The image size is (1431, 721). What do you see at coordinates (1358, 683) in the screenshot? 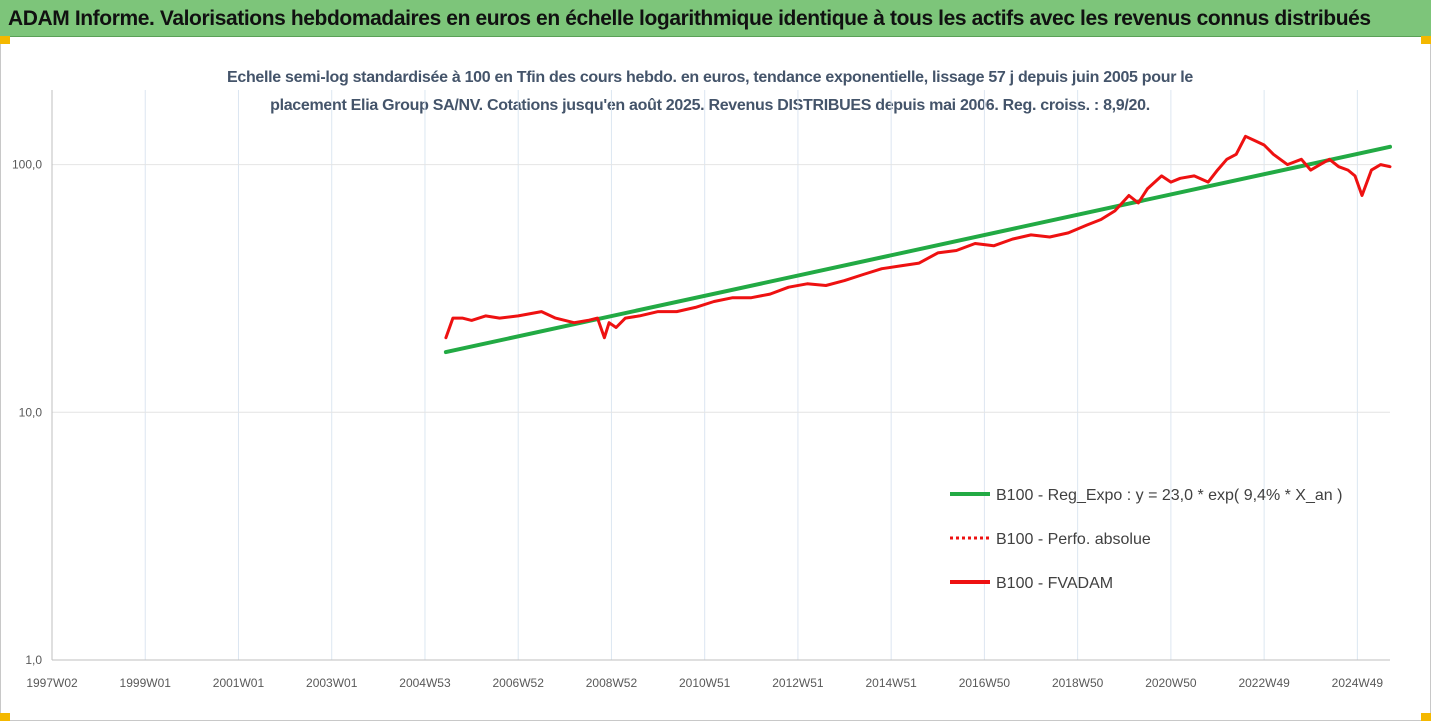
I see `x-tick-label: 2024W49` at bounding box center [1358, 683].